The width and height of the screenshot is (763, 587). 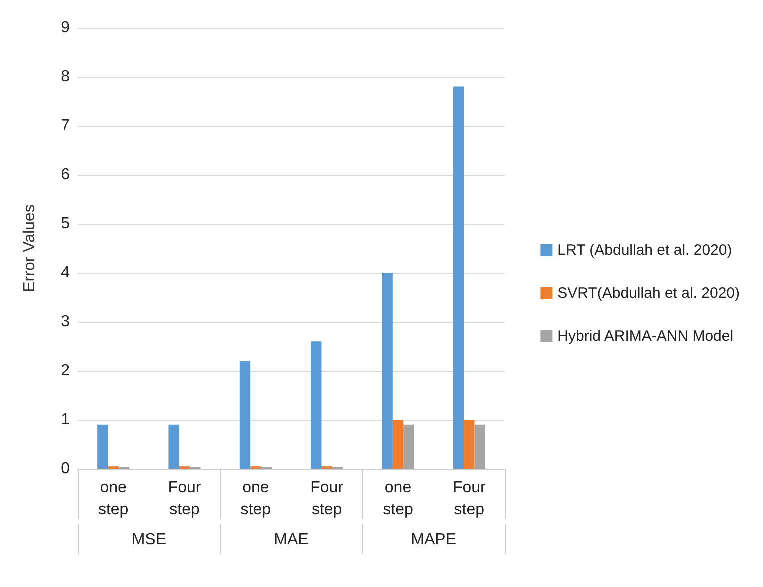 I want to click on y-tick-label: 7, so click(x=65, y=126).